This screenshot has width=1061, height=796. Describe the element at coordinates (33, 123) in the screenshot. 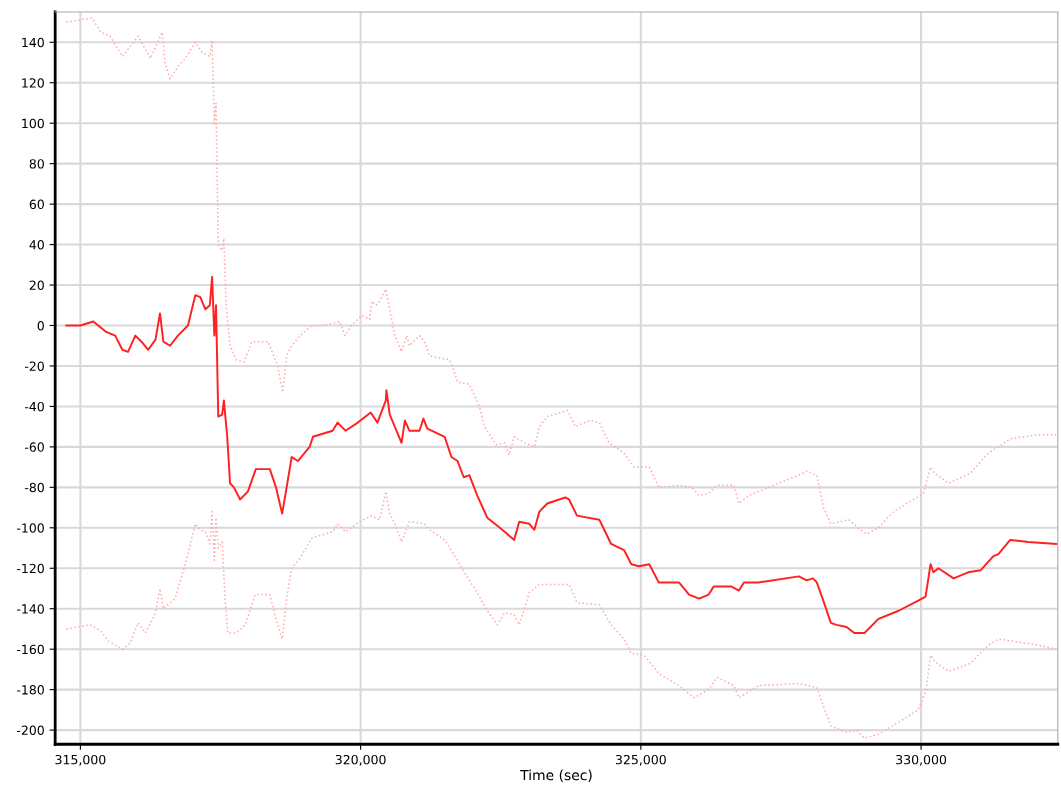

I see `y-tick-label: 100` at that location.